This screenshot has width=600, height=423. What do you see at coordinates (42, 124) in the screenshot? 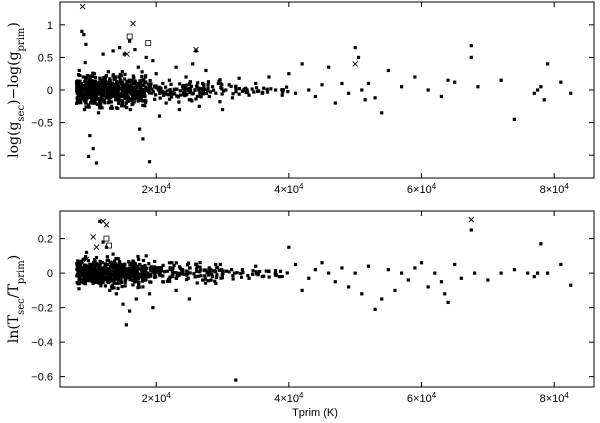
I see `y-tick-label: −0.5` at bounding box center [42, 124].